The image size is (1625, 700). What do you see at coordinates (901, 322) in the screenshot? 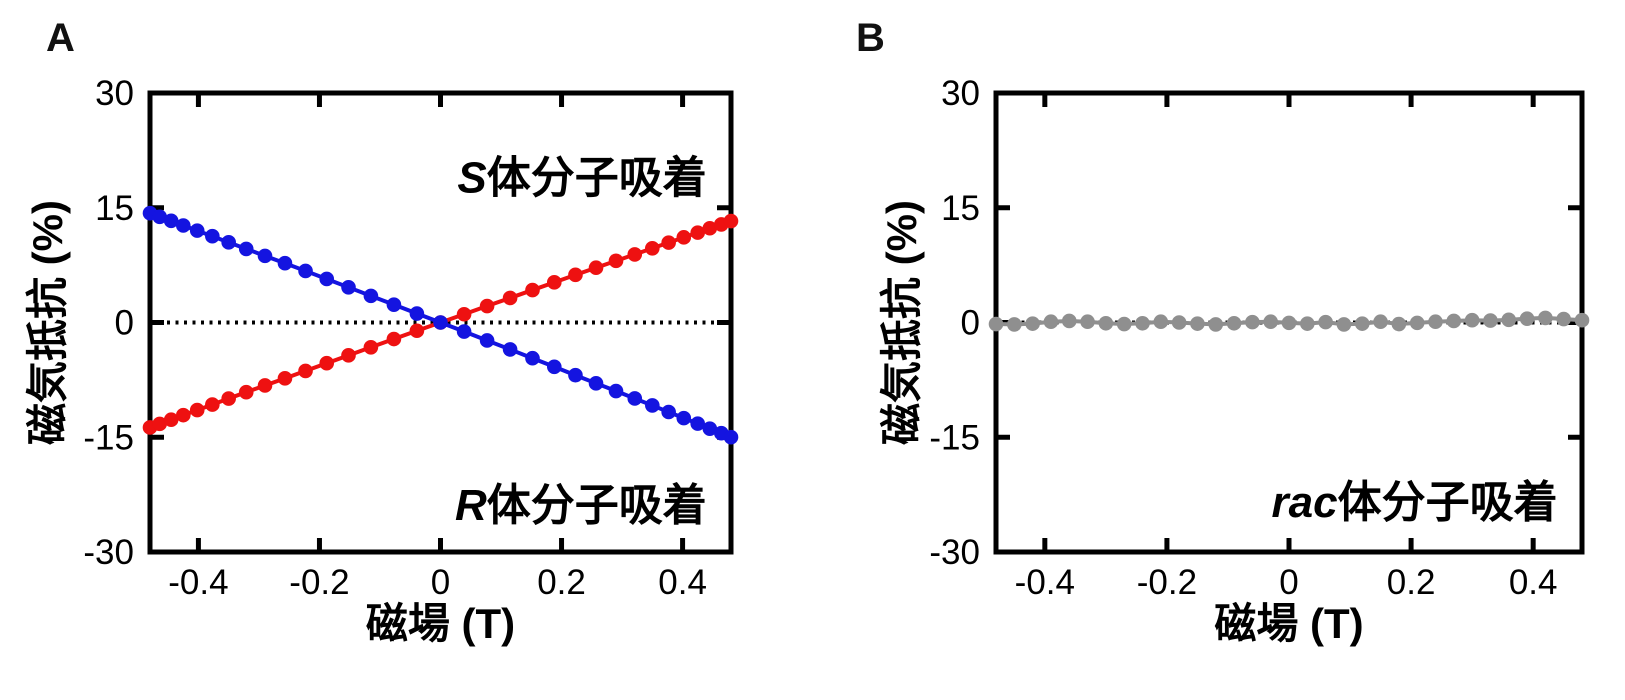
I see `y-axis-title: 磁気抵抗 (%)` at bounding box center [901, 322].